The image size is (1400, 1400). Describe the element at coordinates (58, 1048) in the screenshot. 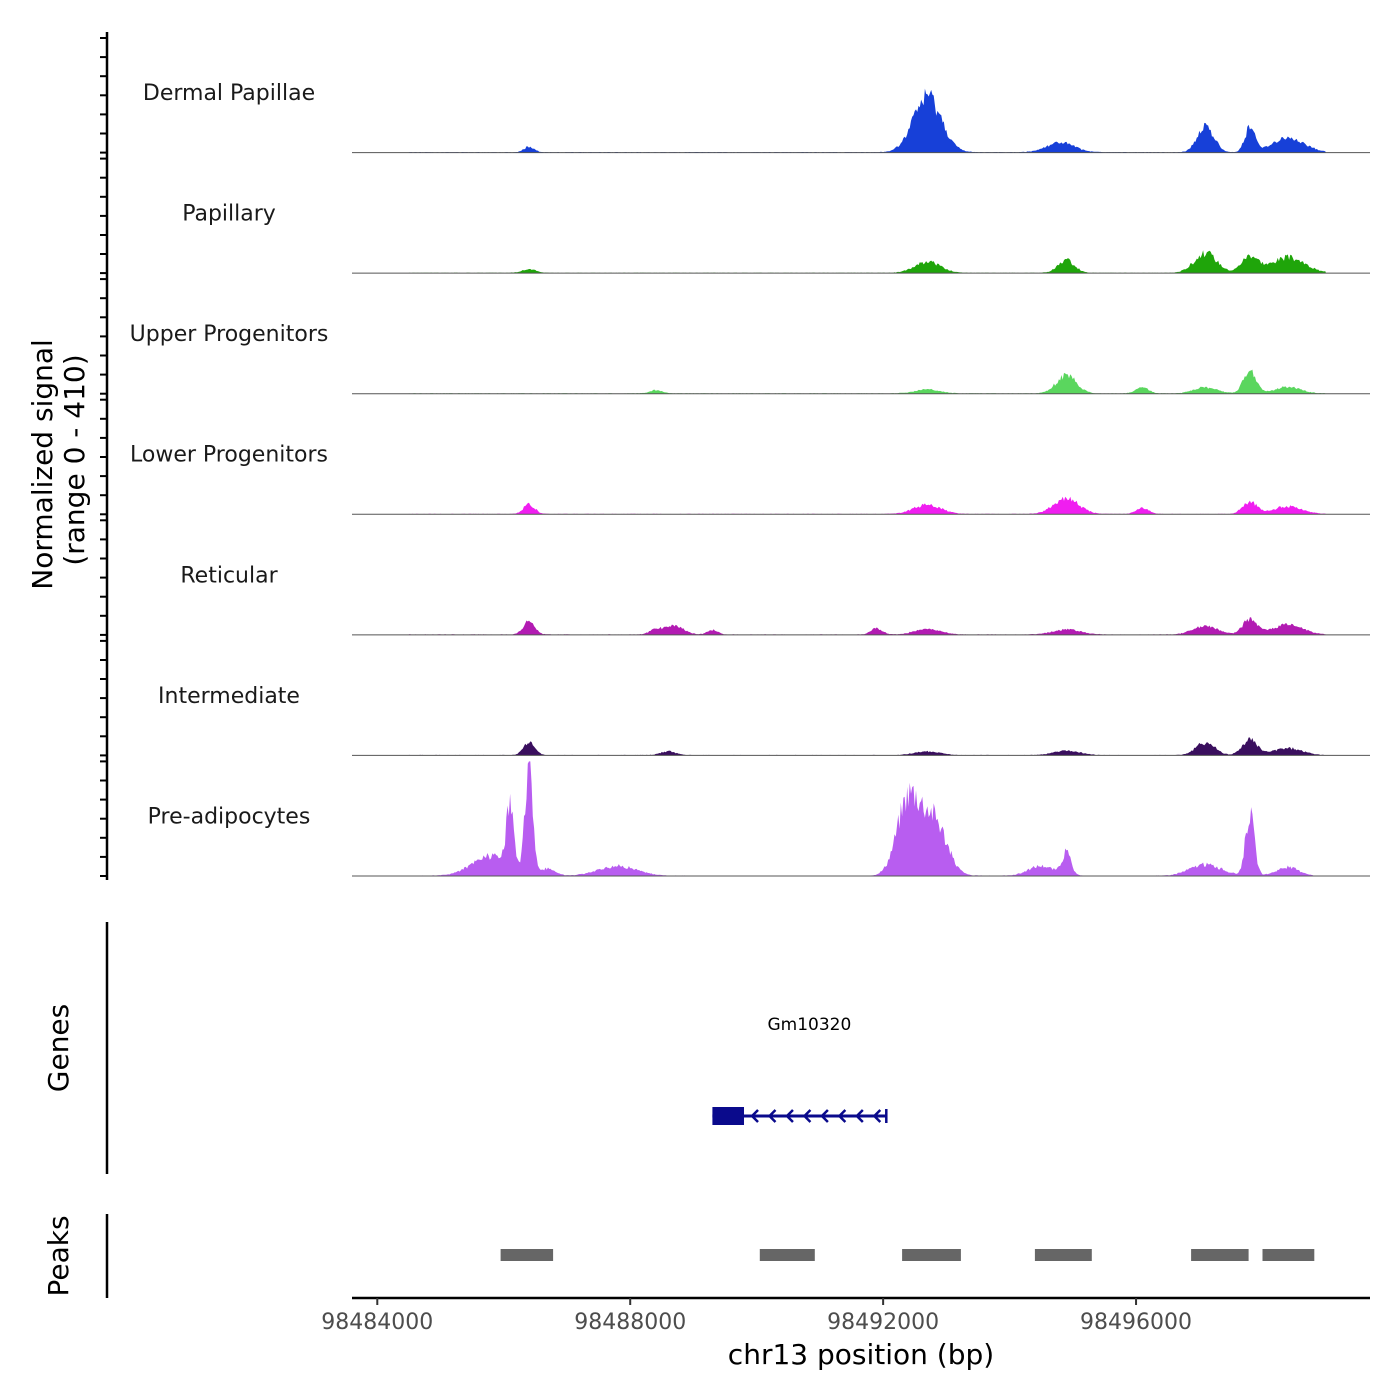

I see `genes-y-axis-title: Genes` at that location.